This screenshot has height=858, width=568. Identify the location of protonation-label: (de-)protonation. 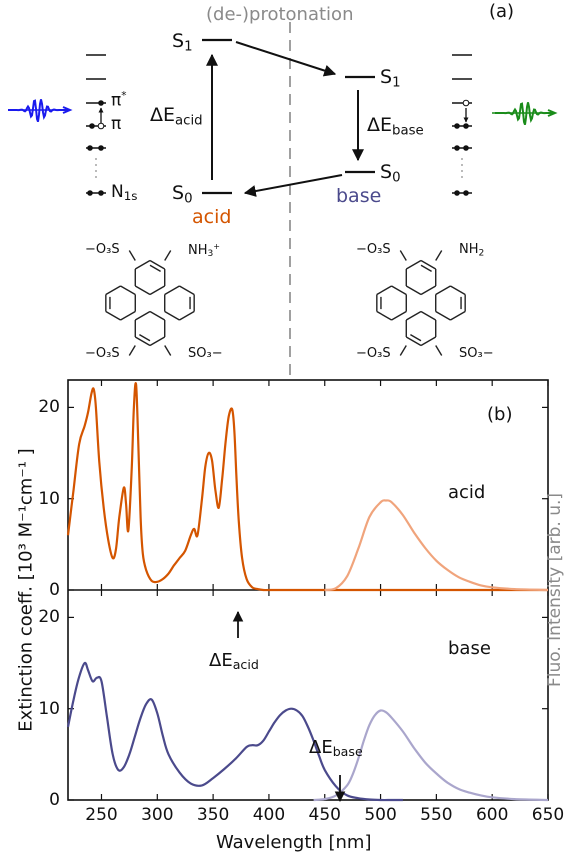
(280, 14).